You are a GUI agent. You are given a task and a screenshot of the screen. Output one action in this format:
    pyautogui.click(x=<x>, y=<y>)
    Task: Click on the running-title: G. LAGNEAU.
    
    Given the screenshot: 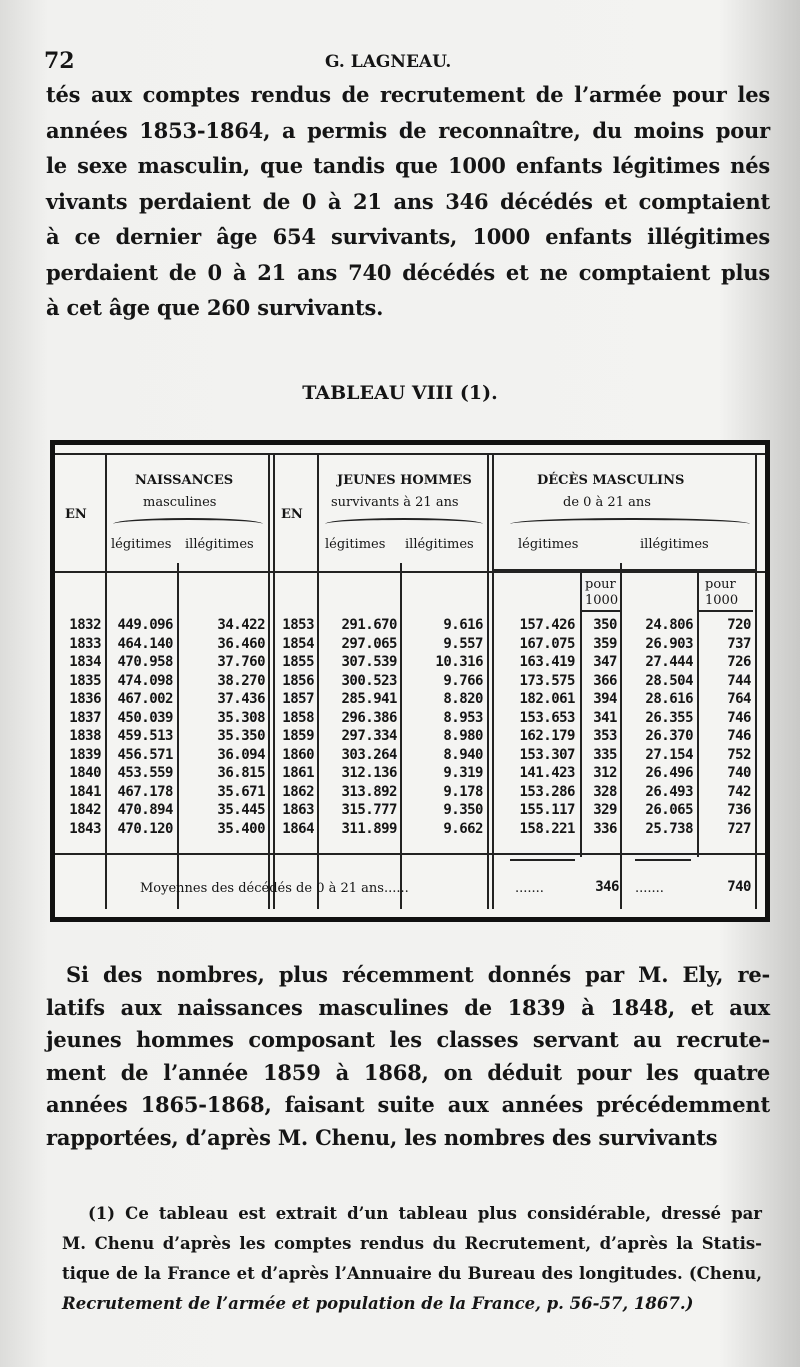 What is the action you would take?
    pyautogui.click(x=388, y=62)
    